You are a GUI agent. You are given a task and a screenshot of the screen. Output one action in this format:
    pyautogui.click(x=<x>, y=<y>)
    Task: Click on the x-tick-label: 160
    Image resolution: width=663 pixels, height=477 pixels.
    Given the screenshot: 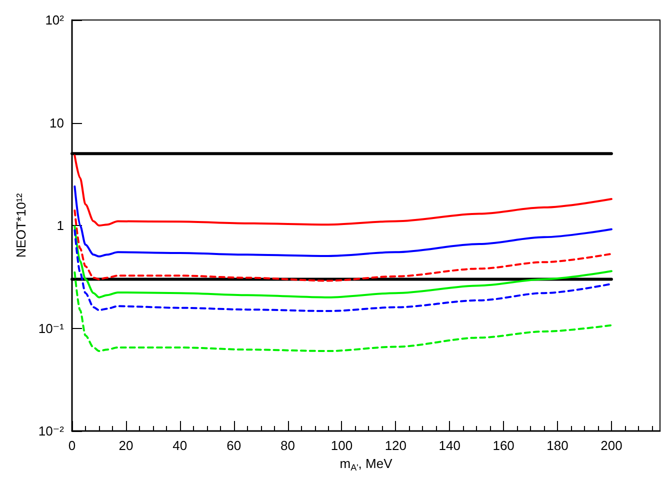 What is the action you would take?
    pyautogui.click(x=503, y=445)
    